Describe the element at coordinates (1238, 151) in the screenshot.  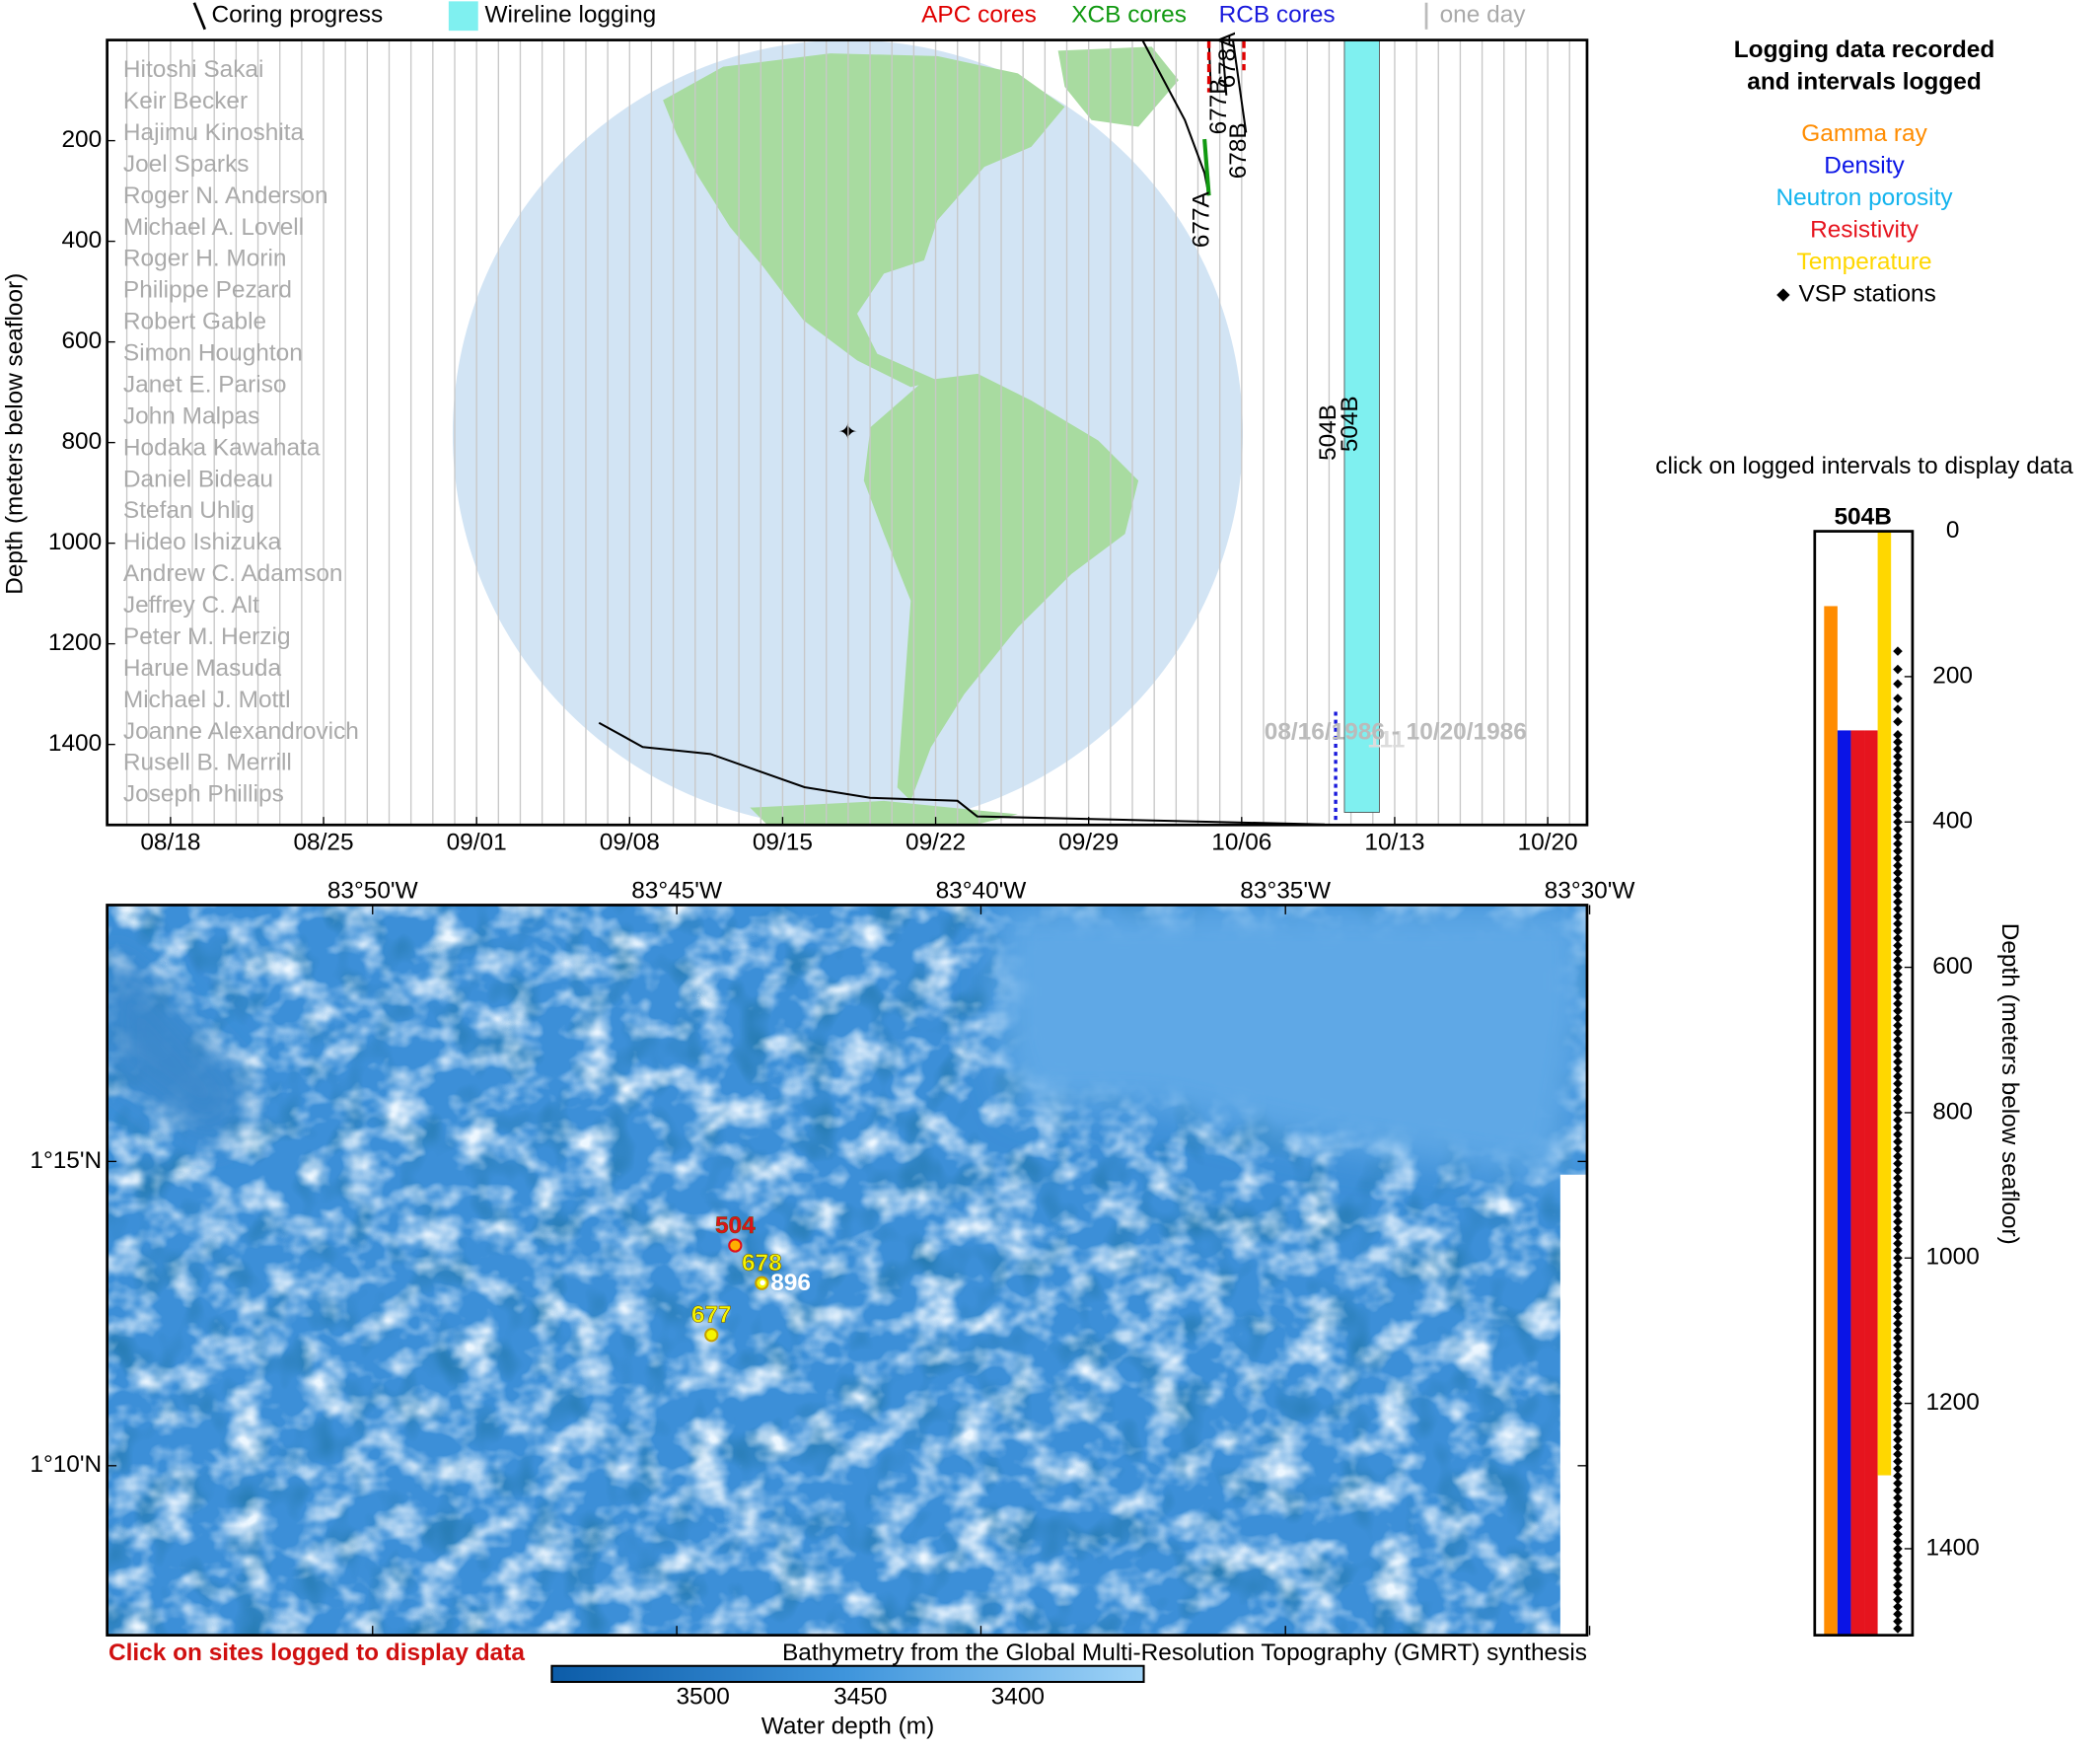
I see `hole-label: 678B` at that location.